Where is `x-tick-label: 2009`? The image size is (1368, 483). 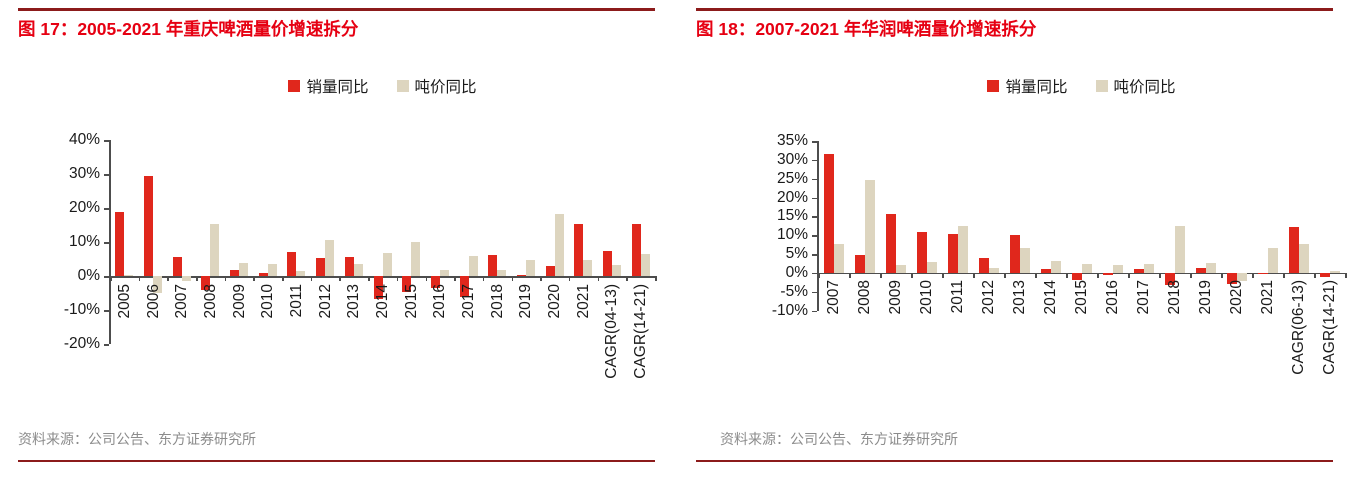 x-tick-label: 2009 is located at coordinates (895, 297).